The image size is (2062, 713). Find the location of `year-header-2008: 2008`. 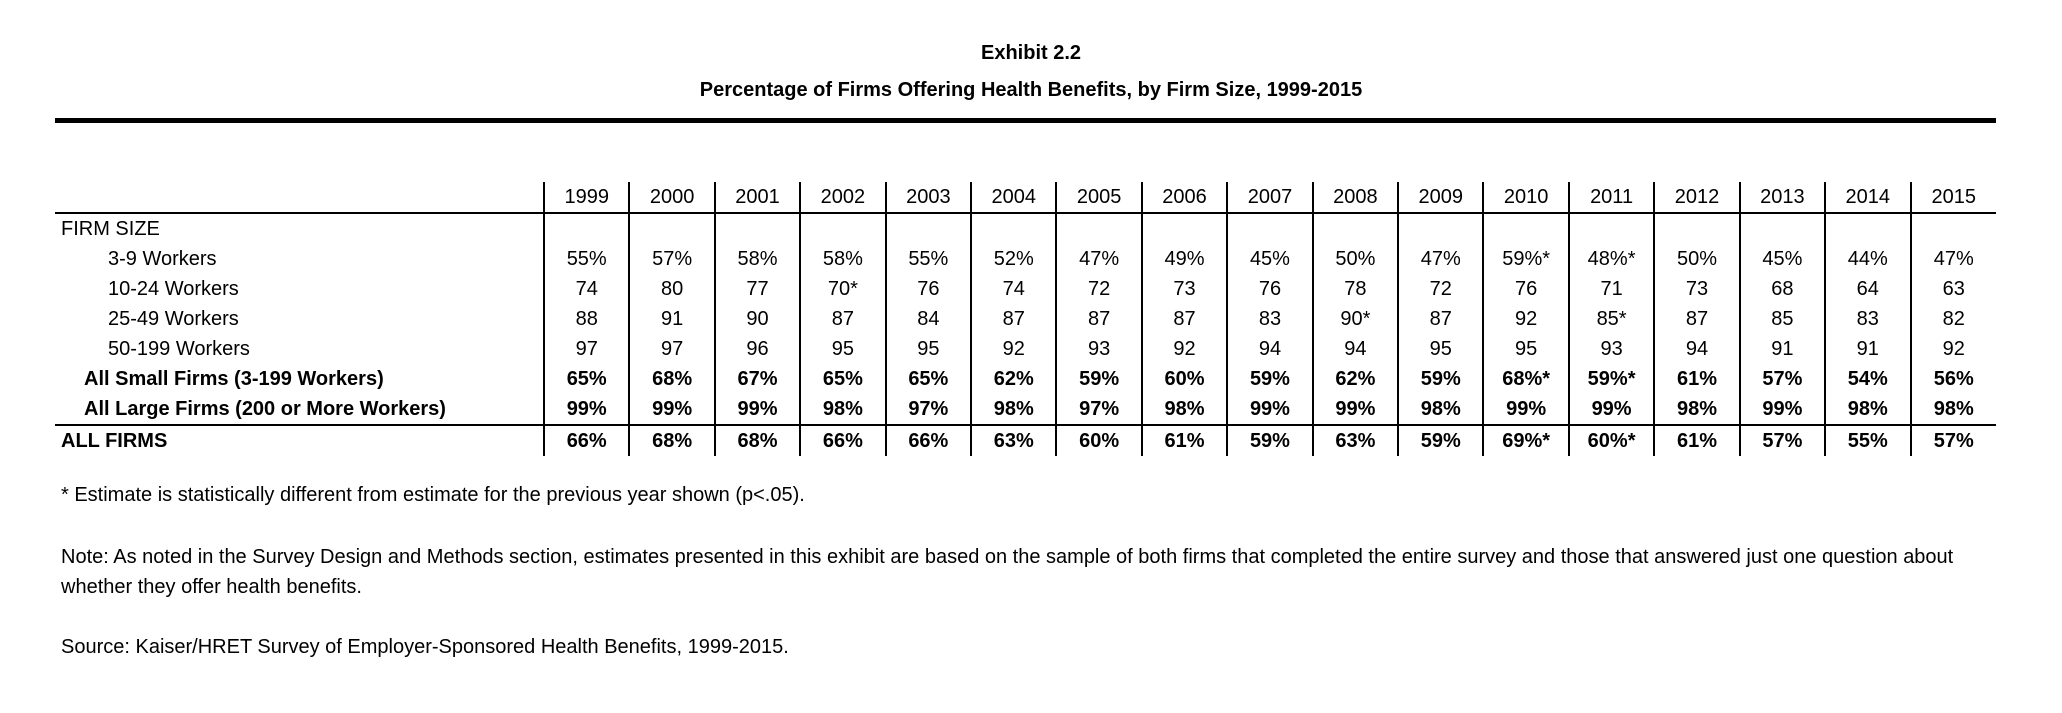

year-header-2008: 2008 is located at coordinates (1355, 198).